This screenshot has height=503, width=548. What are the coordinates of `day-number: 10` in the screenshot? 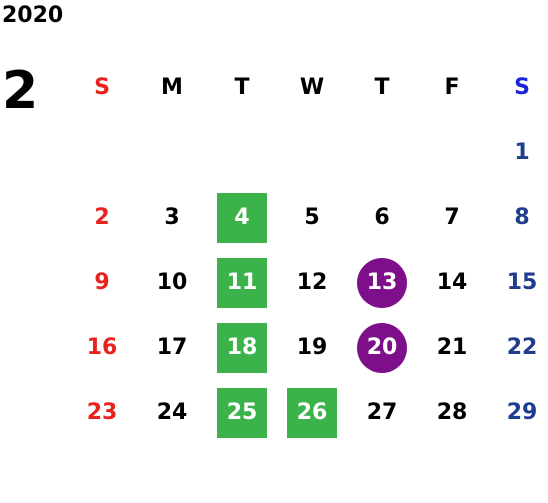 It's located at (172, 282).